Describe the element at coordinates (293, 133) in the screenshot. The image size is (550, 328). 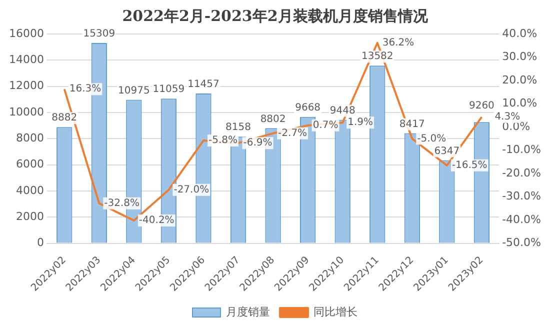
I see `data-label: -2.7%` at that location.